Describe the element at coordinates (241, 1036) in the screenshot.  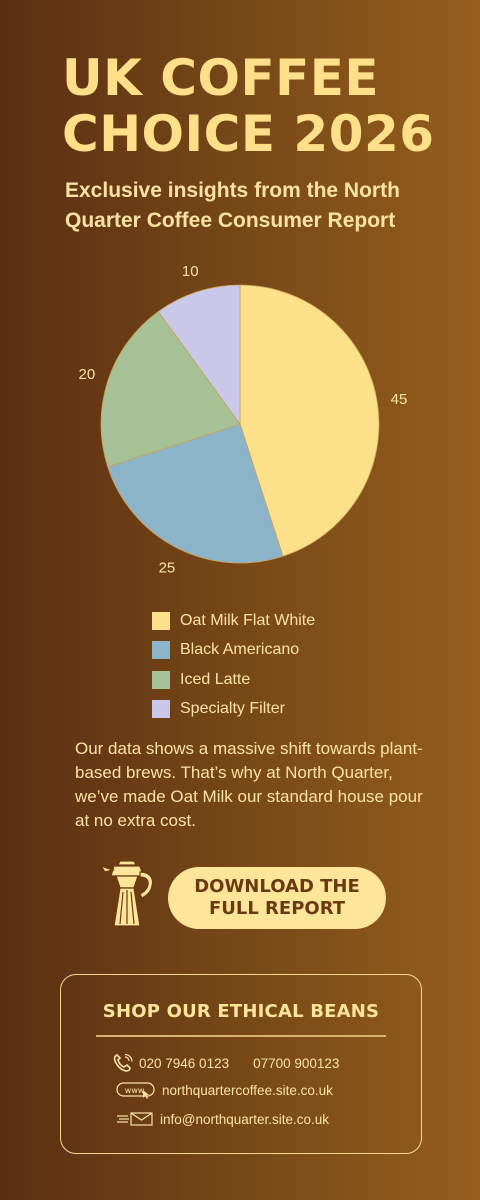
I see `divider` at that location.